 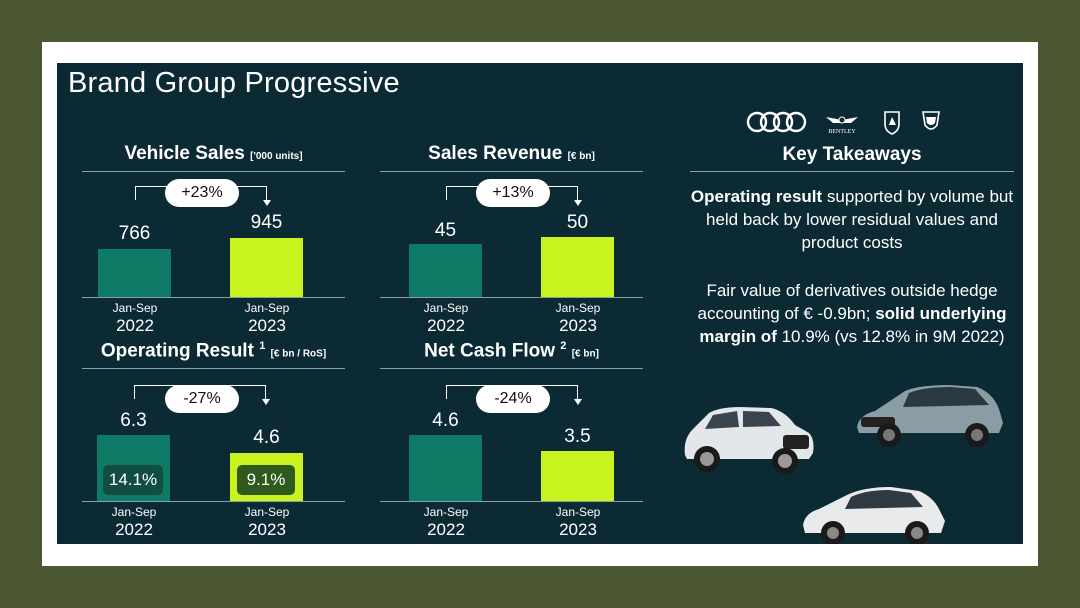 What do you see at coordinates (563, 346) in the screenshot?
I see `net-cash-flow-footnote: 2` at bounding box center [563, 346].